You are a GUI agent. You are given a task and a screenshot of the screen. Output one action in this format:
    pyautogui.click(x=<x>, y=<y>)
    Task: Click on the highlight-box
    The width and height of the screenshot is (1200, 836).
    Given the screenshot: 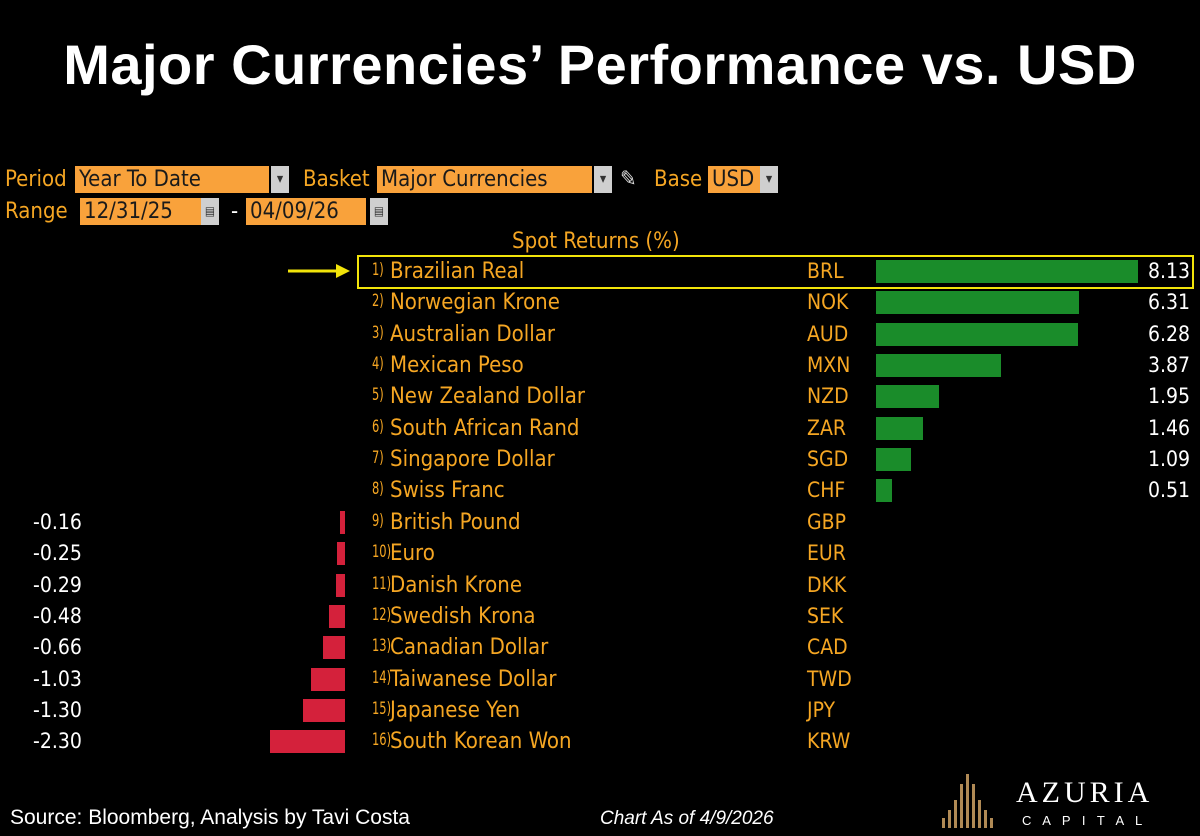 What is the action you would take?
    pyautogui.click(x=775, y=272)
    